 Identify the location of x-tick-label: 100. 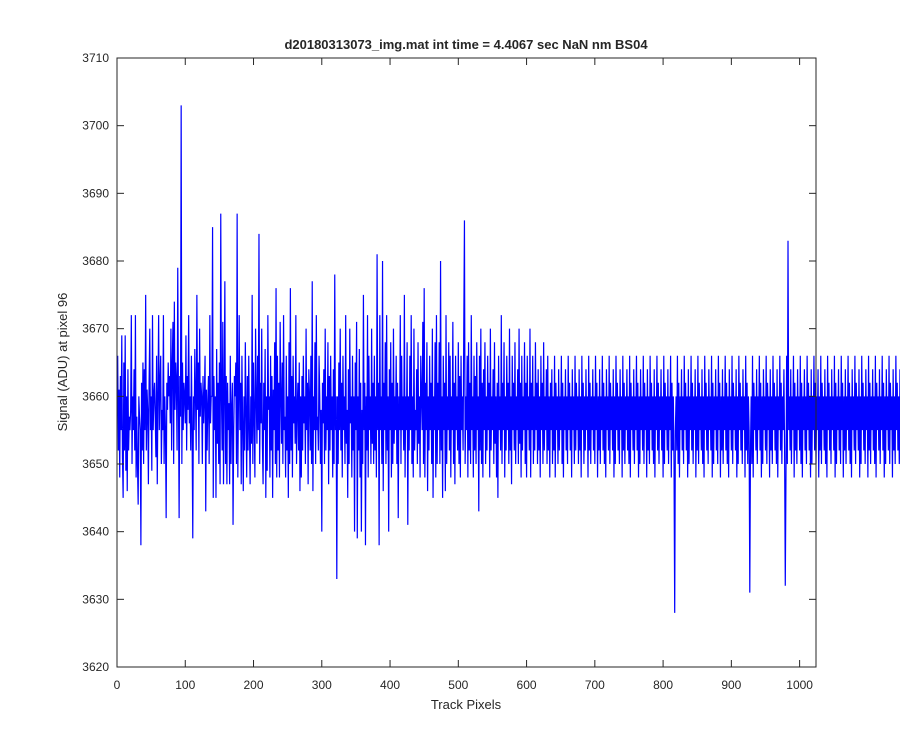
(185, 685).